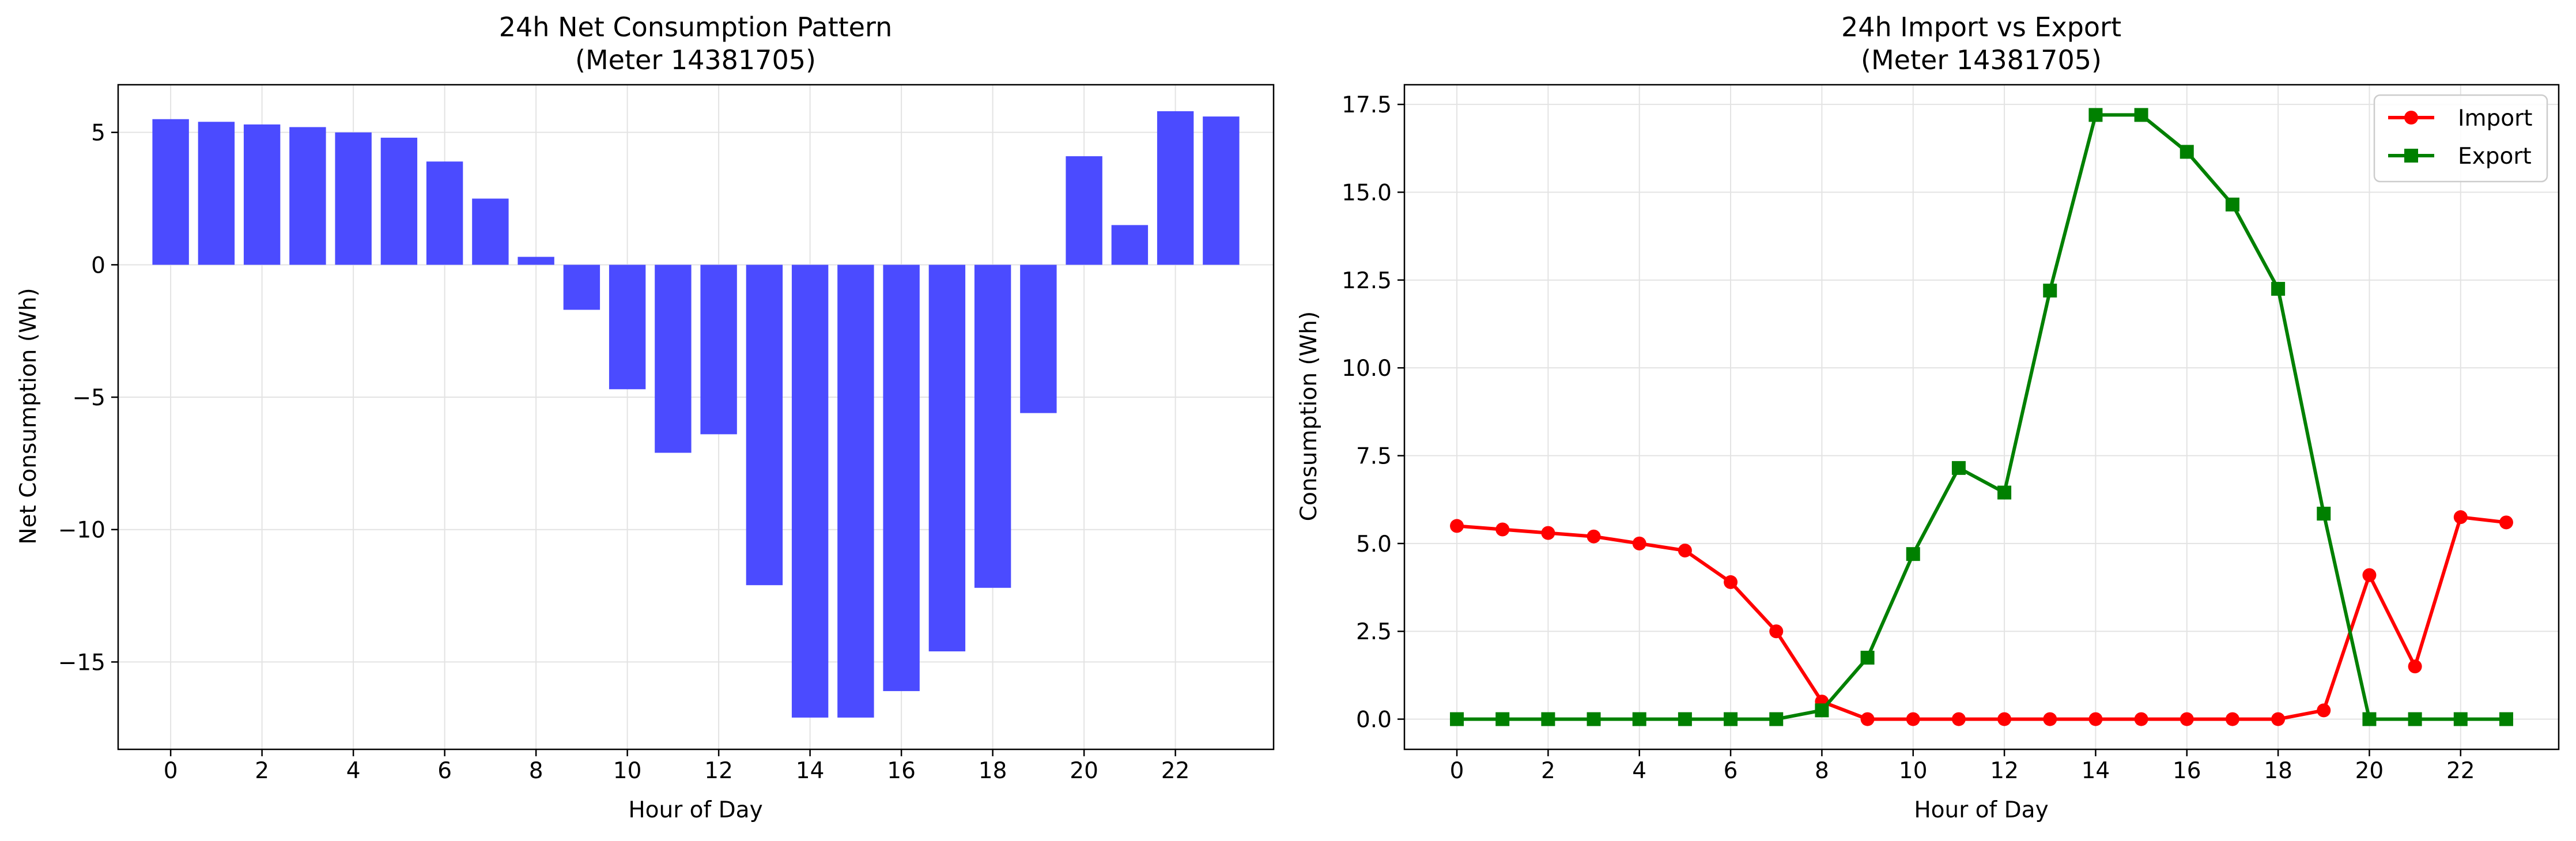  I want to click on legend: Import Export, so click(2460, 138).